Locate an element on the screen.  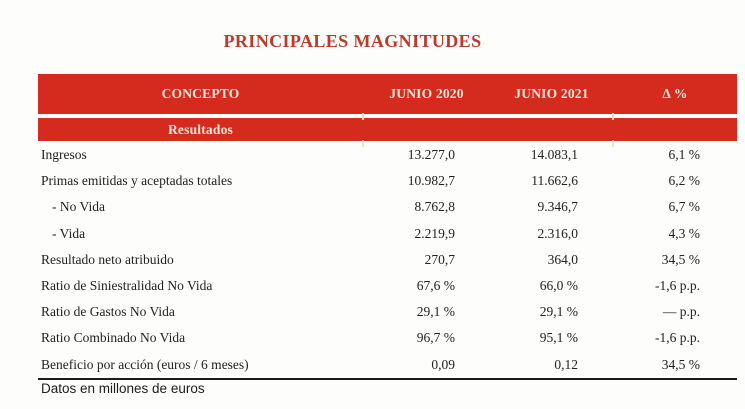
value-delta: 4,3 % is located at coordinates (684, 233).